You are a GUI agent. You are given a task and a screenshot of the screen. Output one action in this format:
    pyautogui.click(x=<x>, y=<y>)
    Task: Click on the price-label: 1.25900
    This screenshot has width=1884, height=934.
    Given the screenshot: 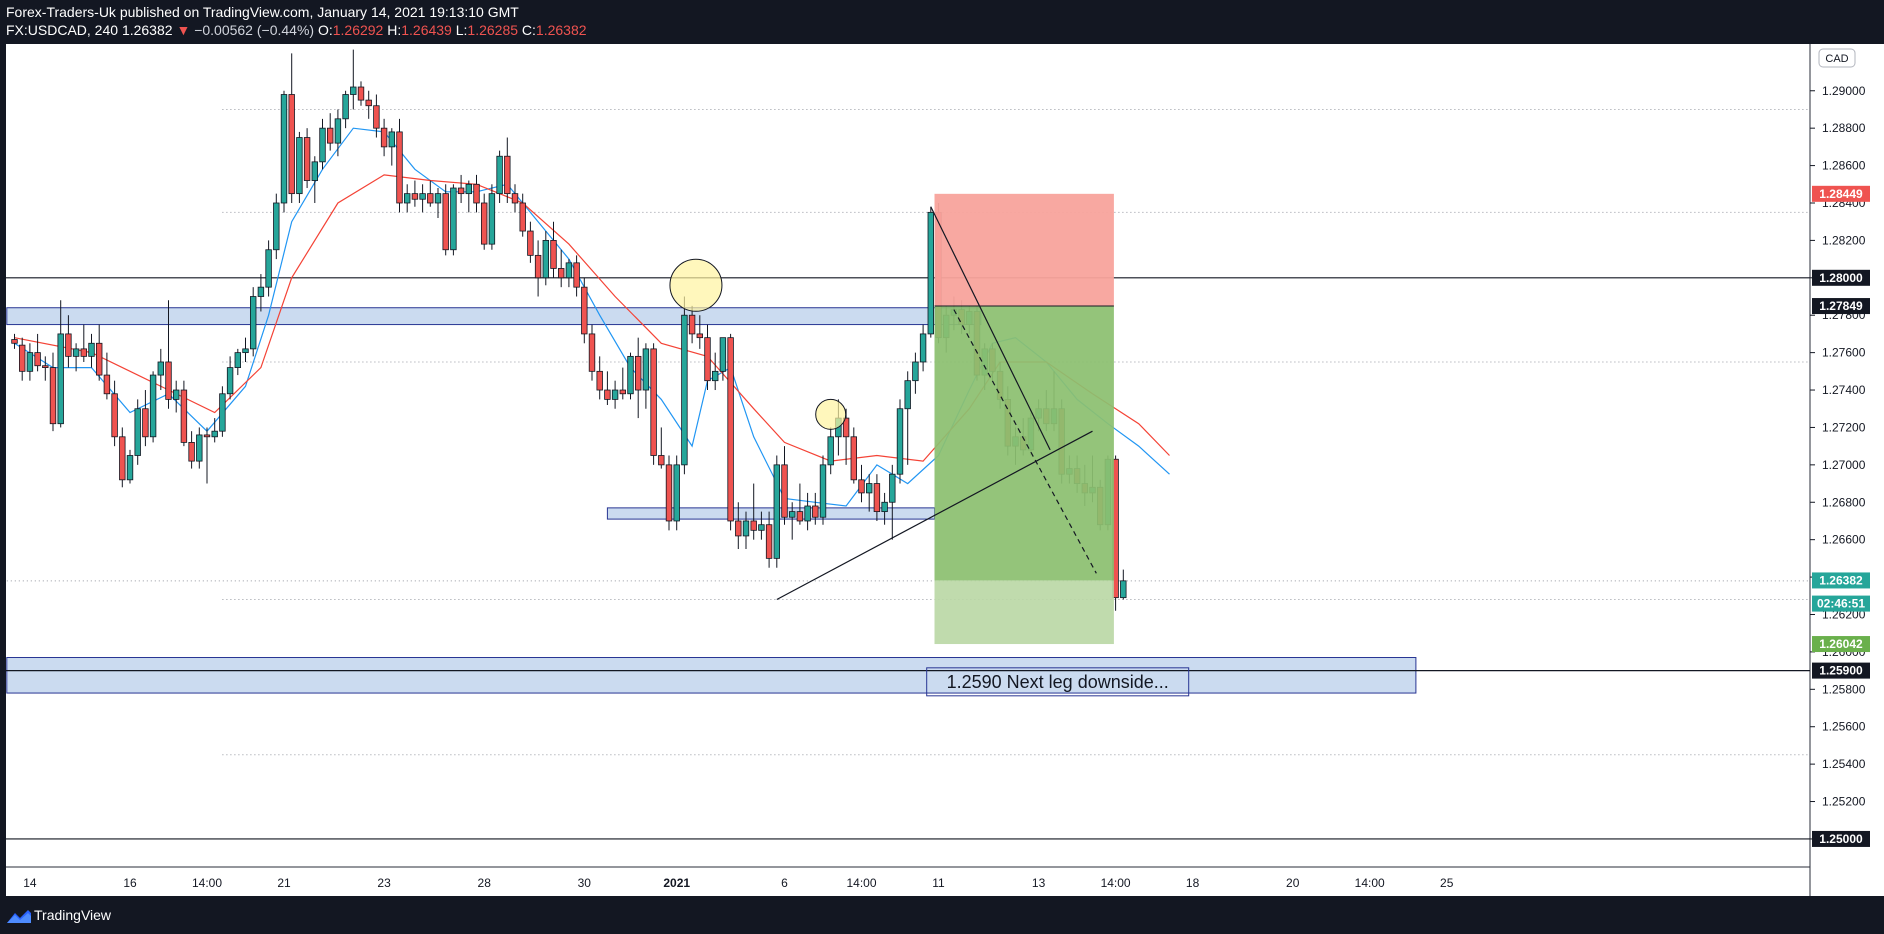 What is the action you would take?
    pyautogui.click(x=1841, y=670)
    